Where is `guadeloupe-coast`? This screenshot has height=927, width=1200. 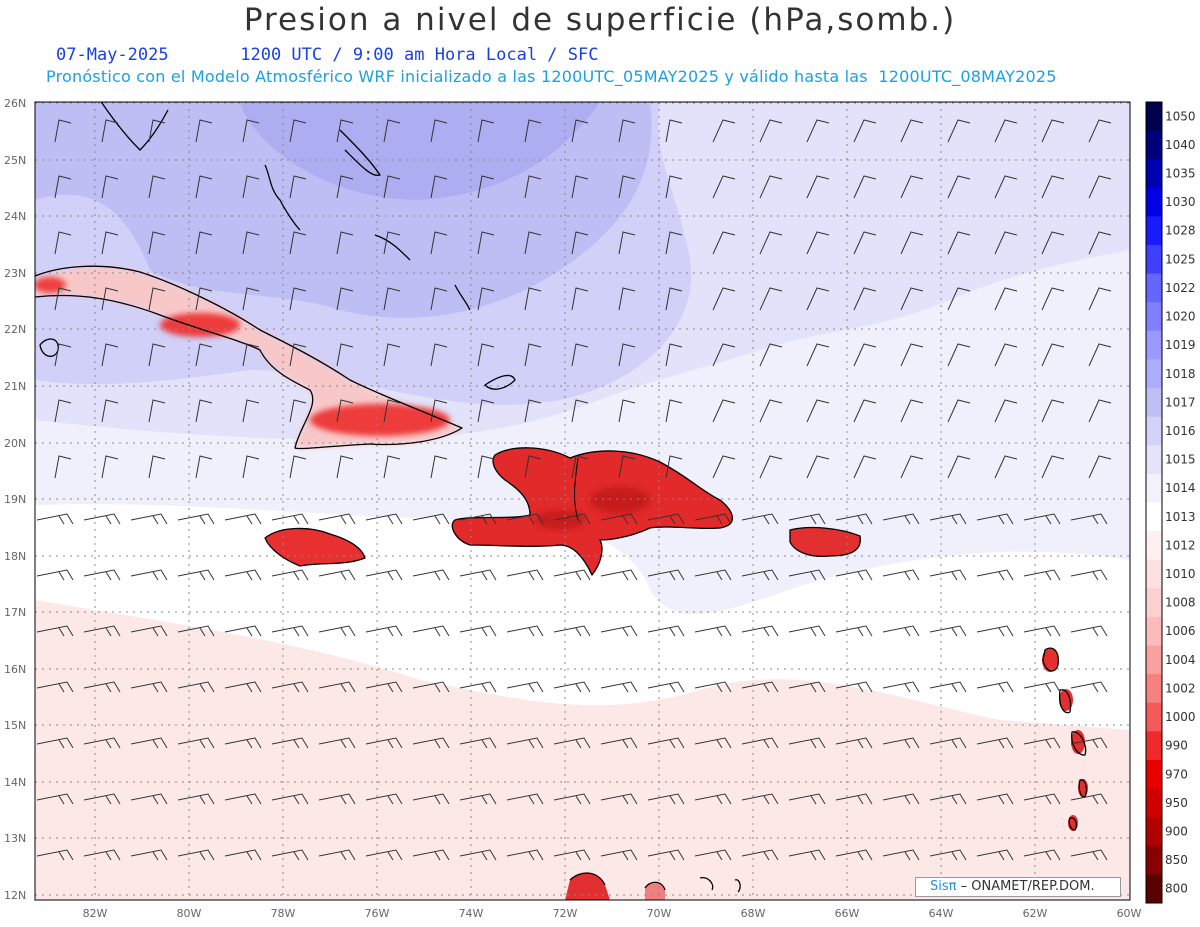
guadeloupe-coast is located at coordinates (1050, 659).